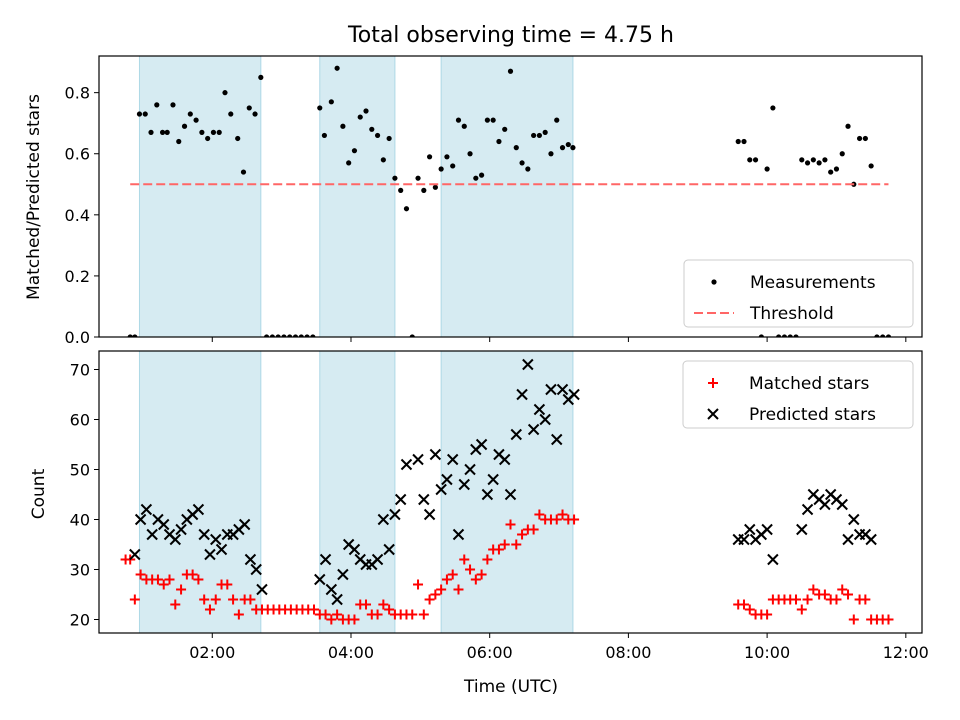  I want to click on x-axis-label: Time (UTC), so click(510, 687).